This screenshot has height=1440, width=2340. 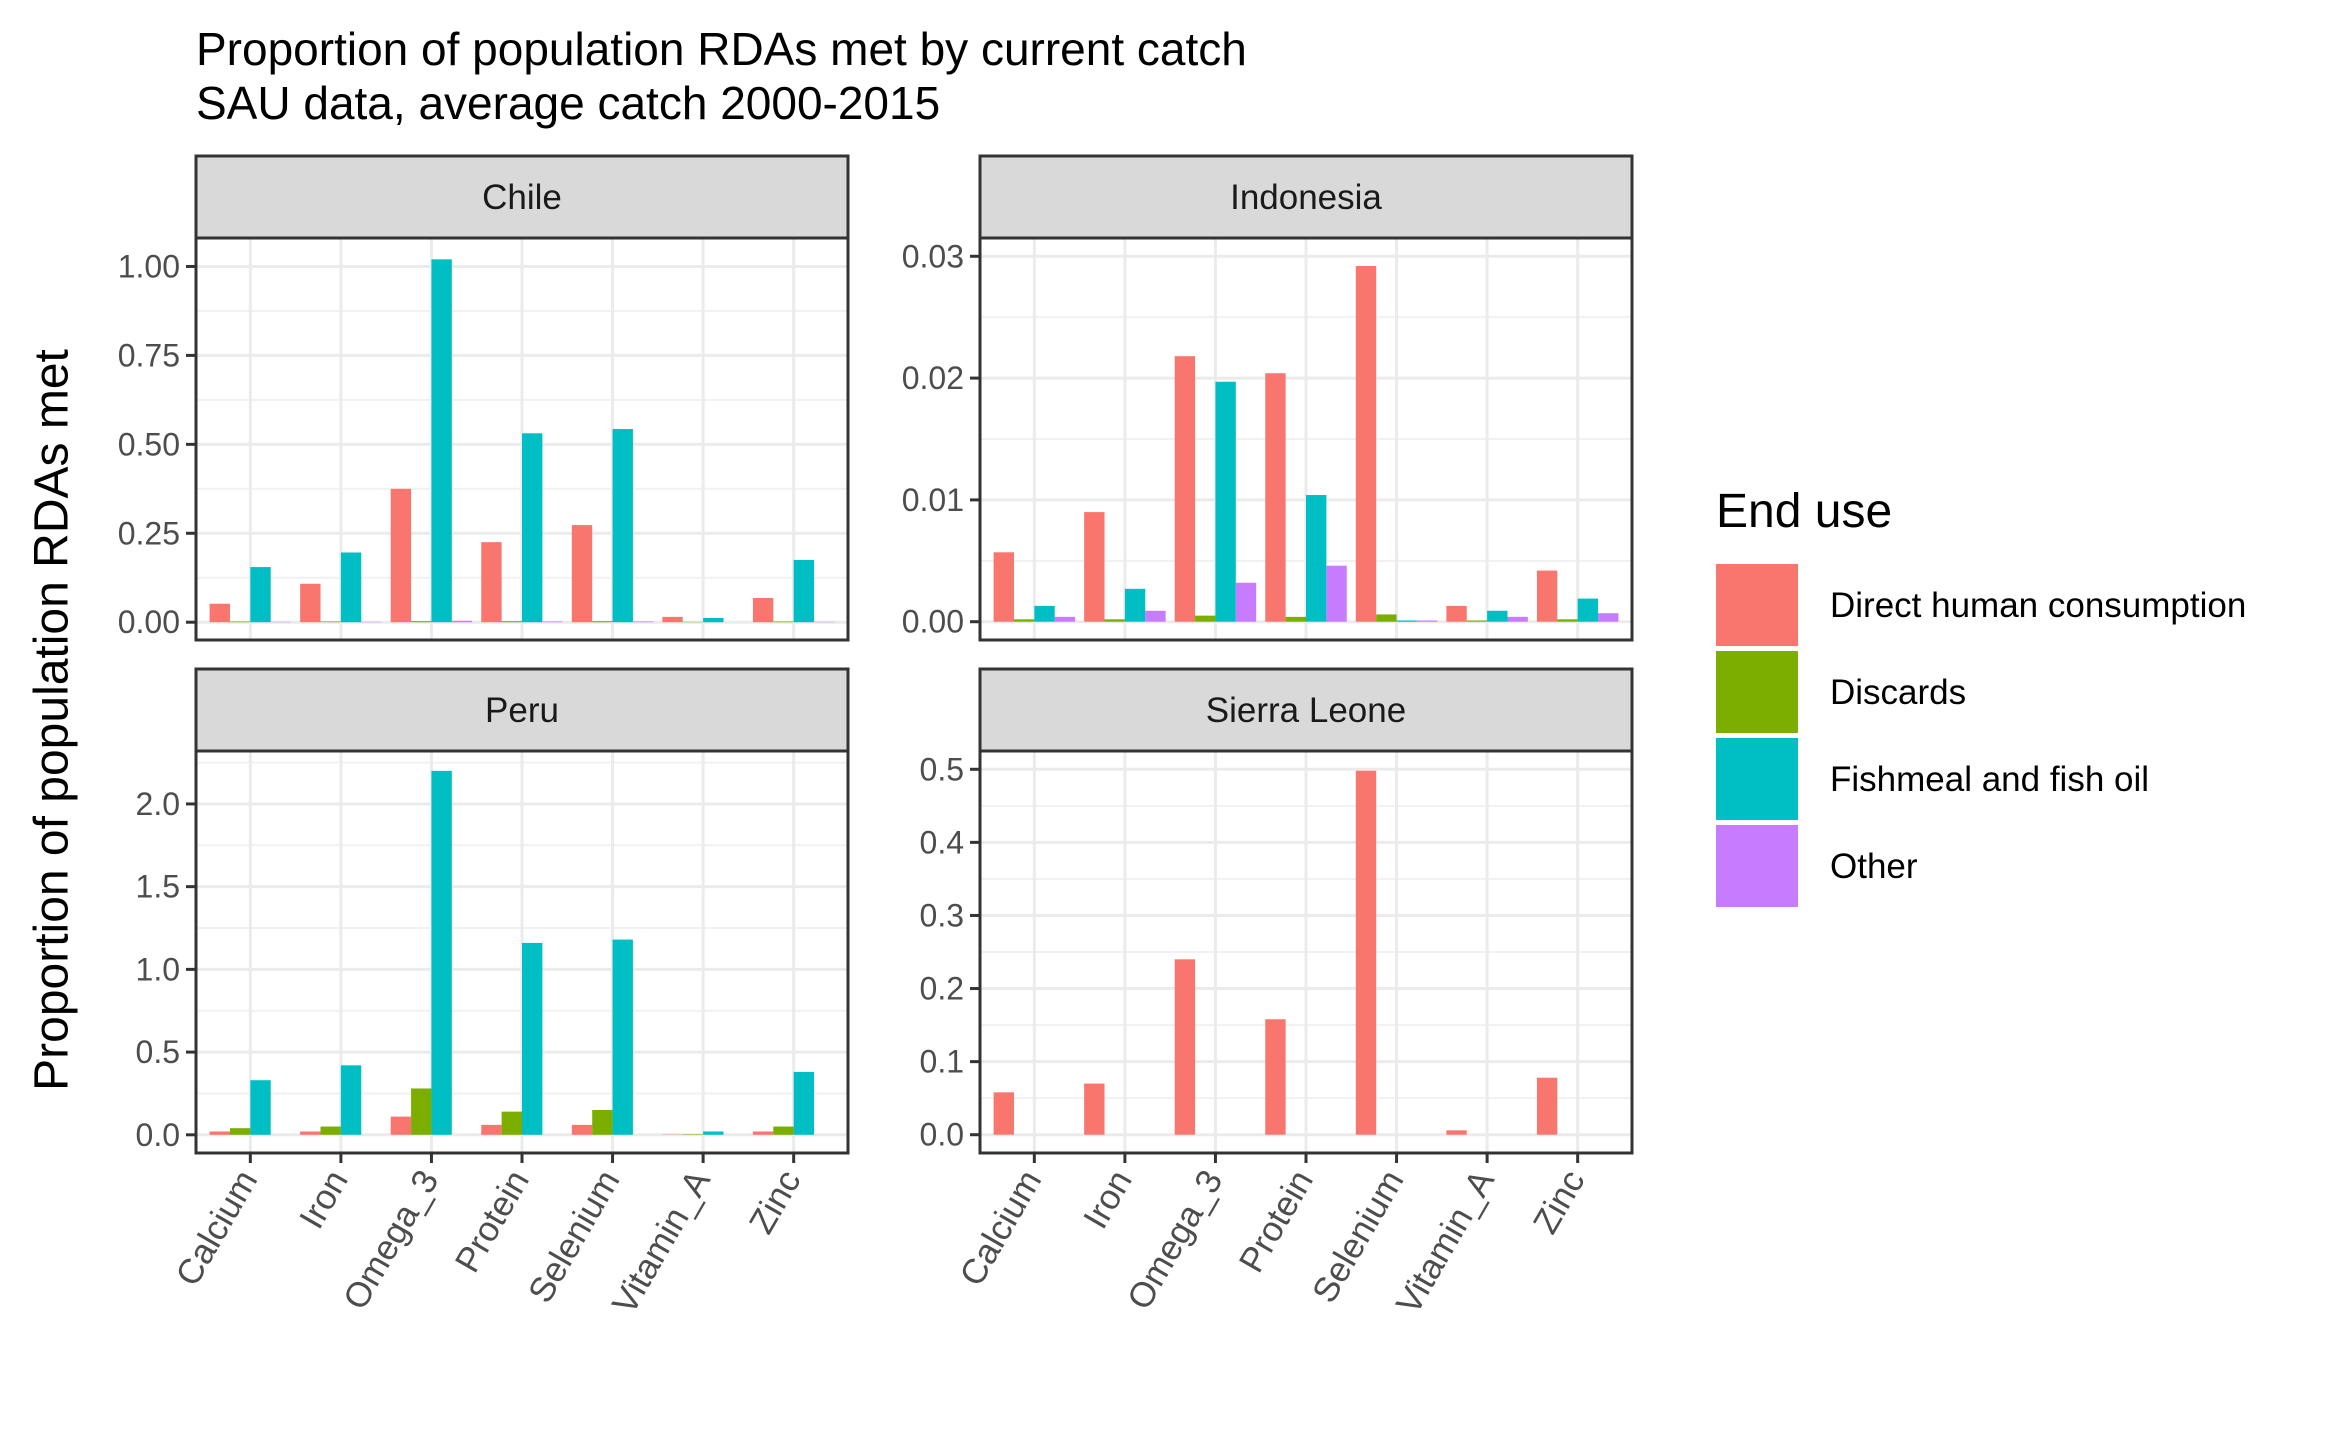 I want to click on panel-chile: Chile 0.00 0.25 0.50 0.75 1.00, so click(x=484, y=398).